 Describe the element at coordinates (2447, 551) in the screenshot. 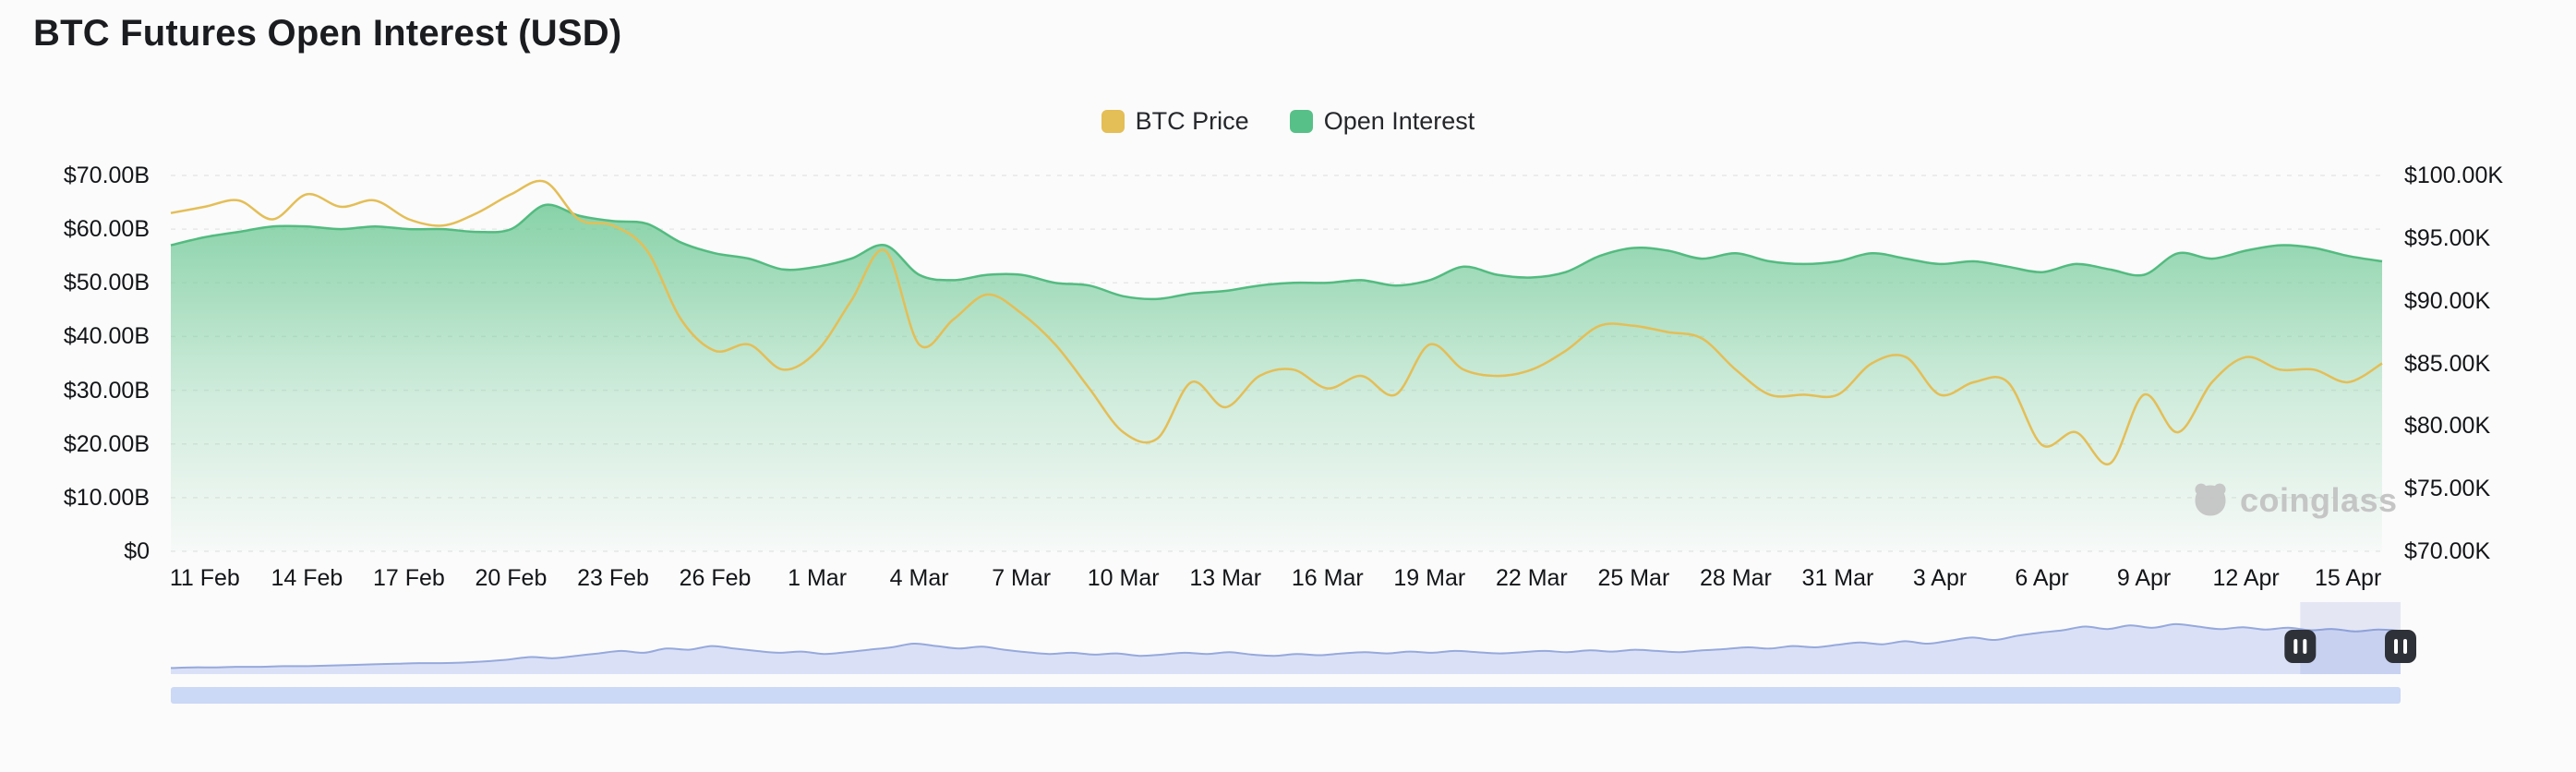

I see `y-axis-label-right: $70.00K` at that location.